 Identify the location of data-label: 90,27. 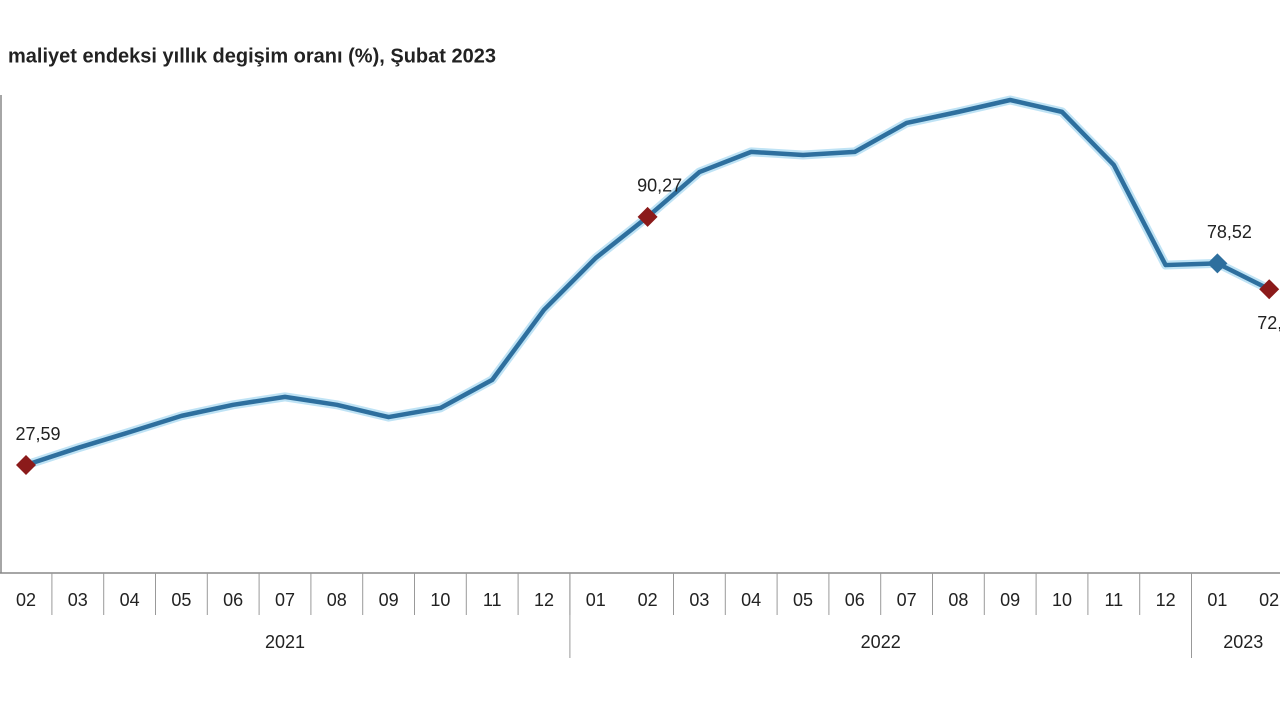
(659, 186).